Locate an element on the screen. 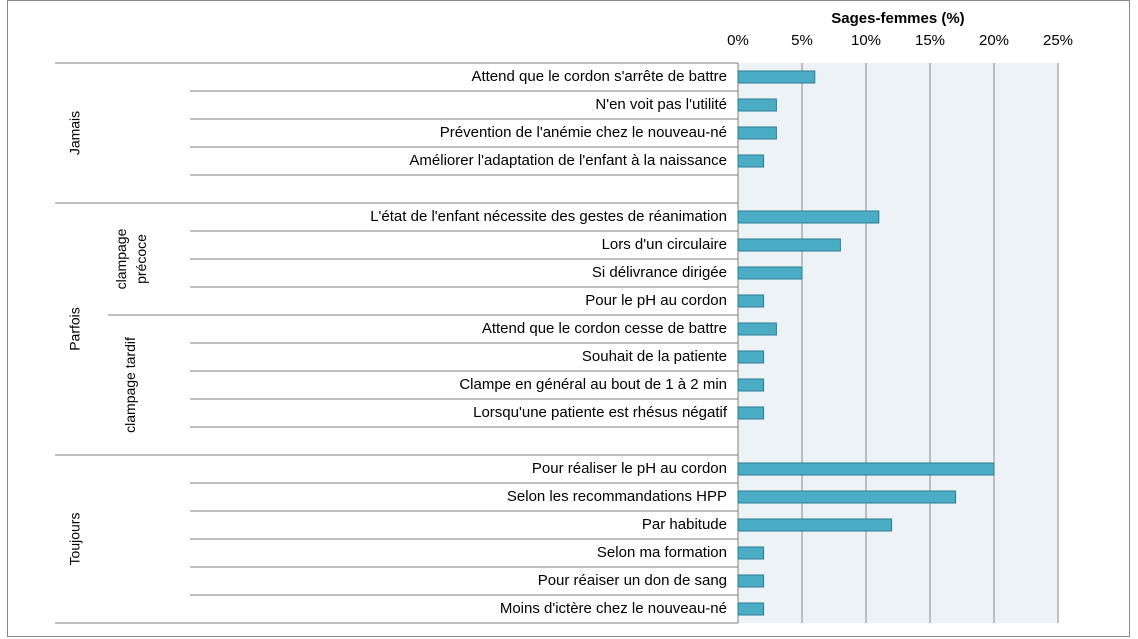  category-label: Lors d'un circulaire is located at coordinates (664, 244).